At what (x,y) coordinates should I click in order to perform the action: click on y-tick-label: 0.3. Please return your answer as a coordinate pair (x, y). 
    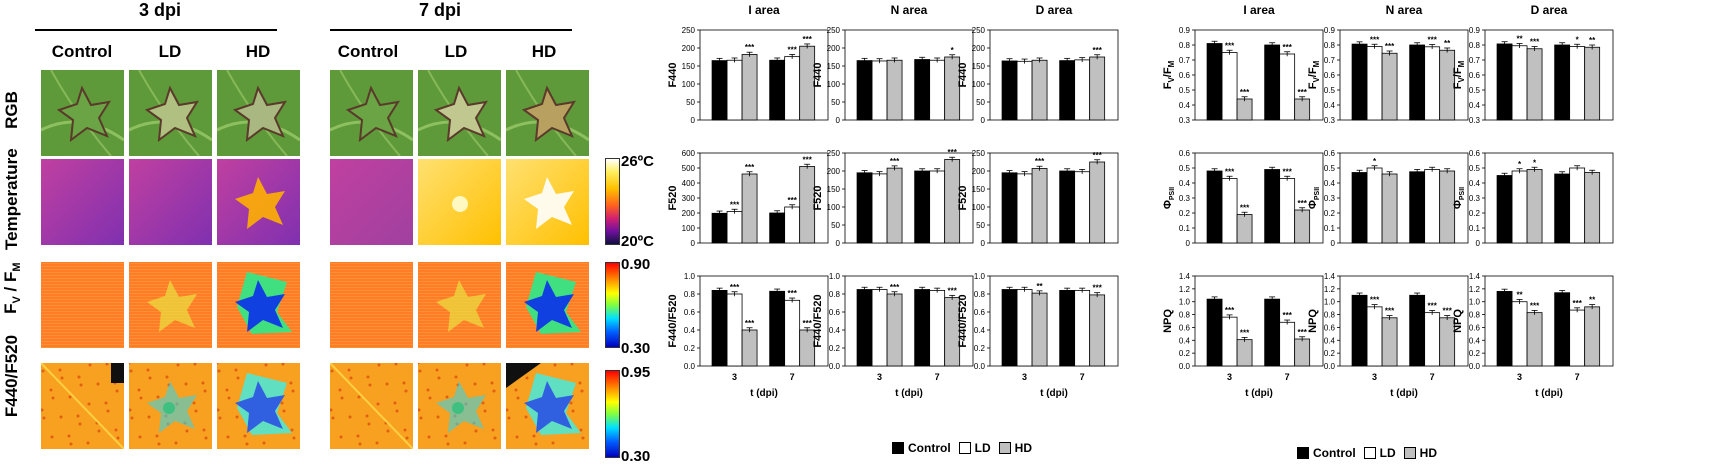
    Looking at the image, I should click on (1330, 198).